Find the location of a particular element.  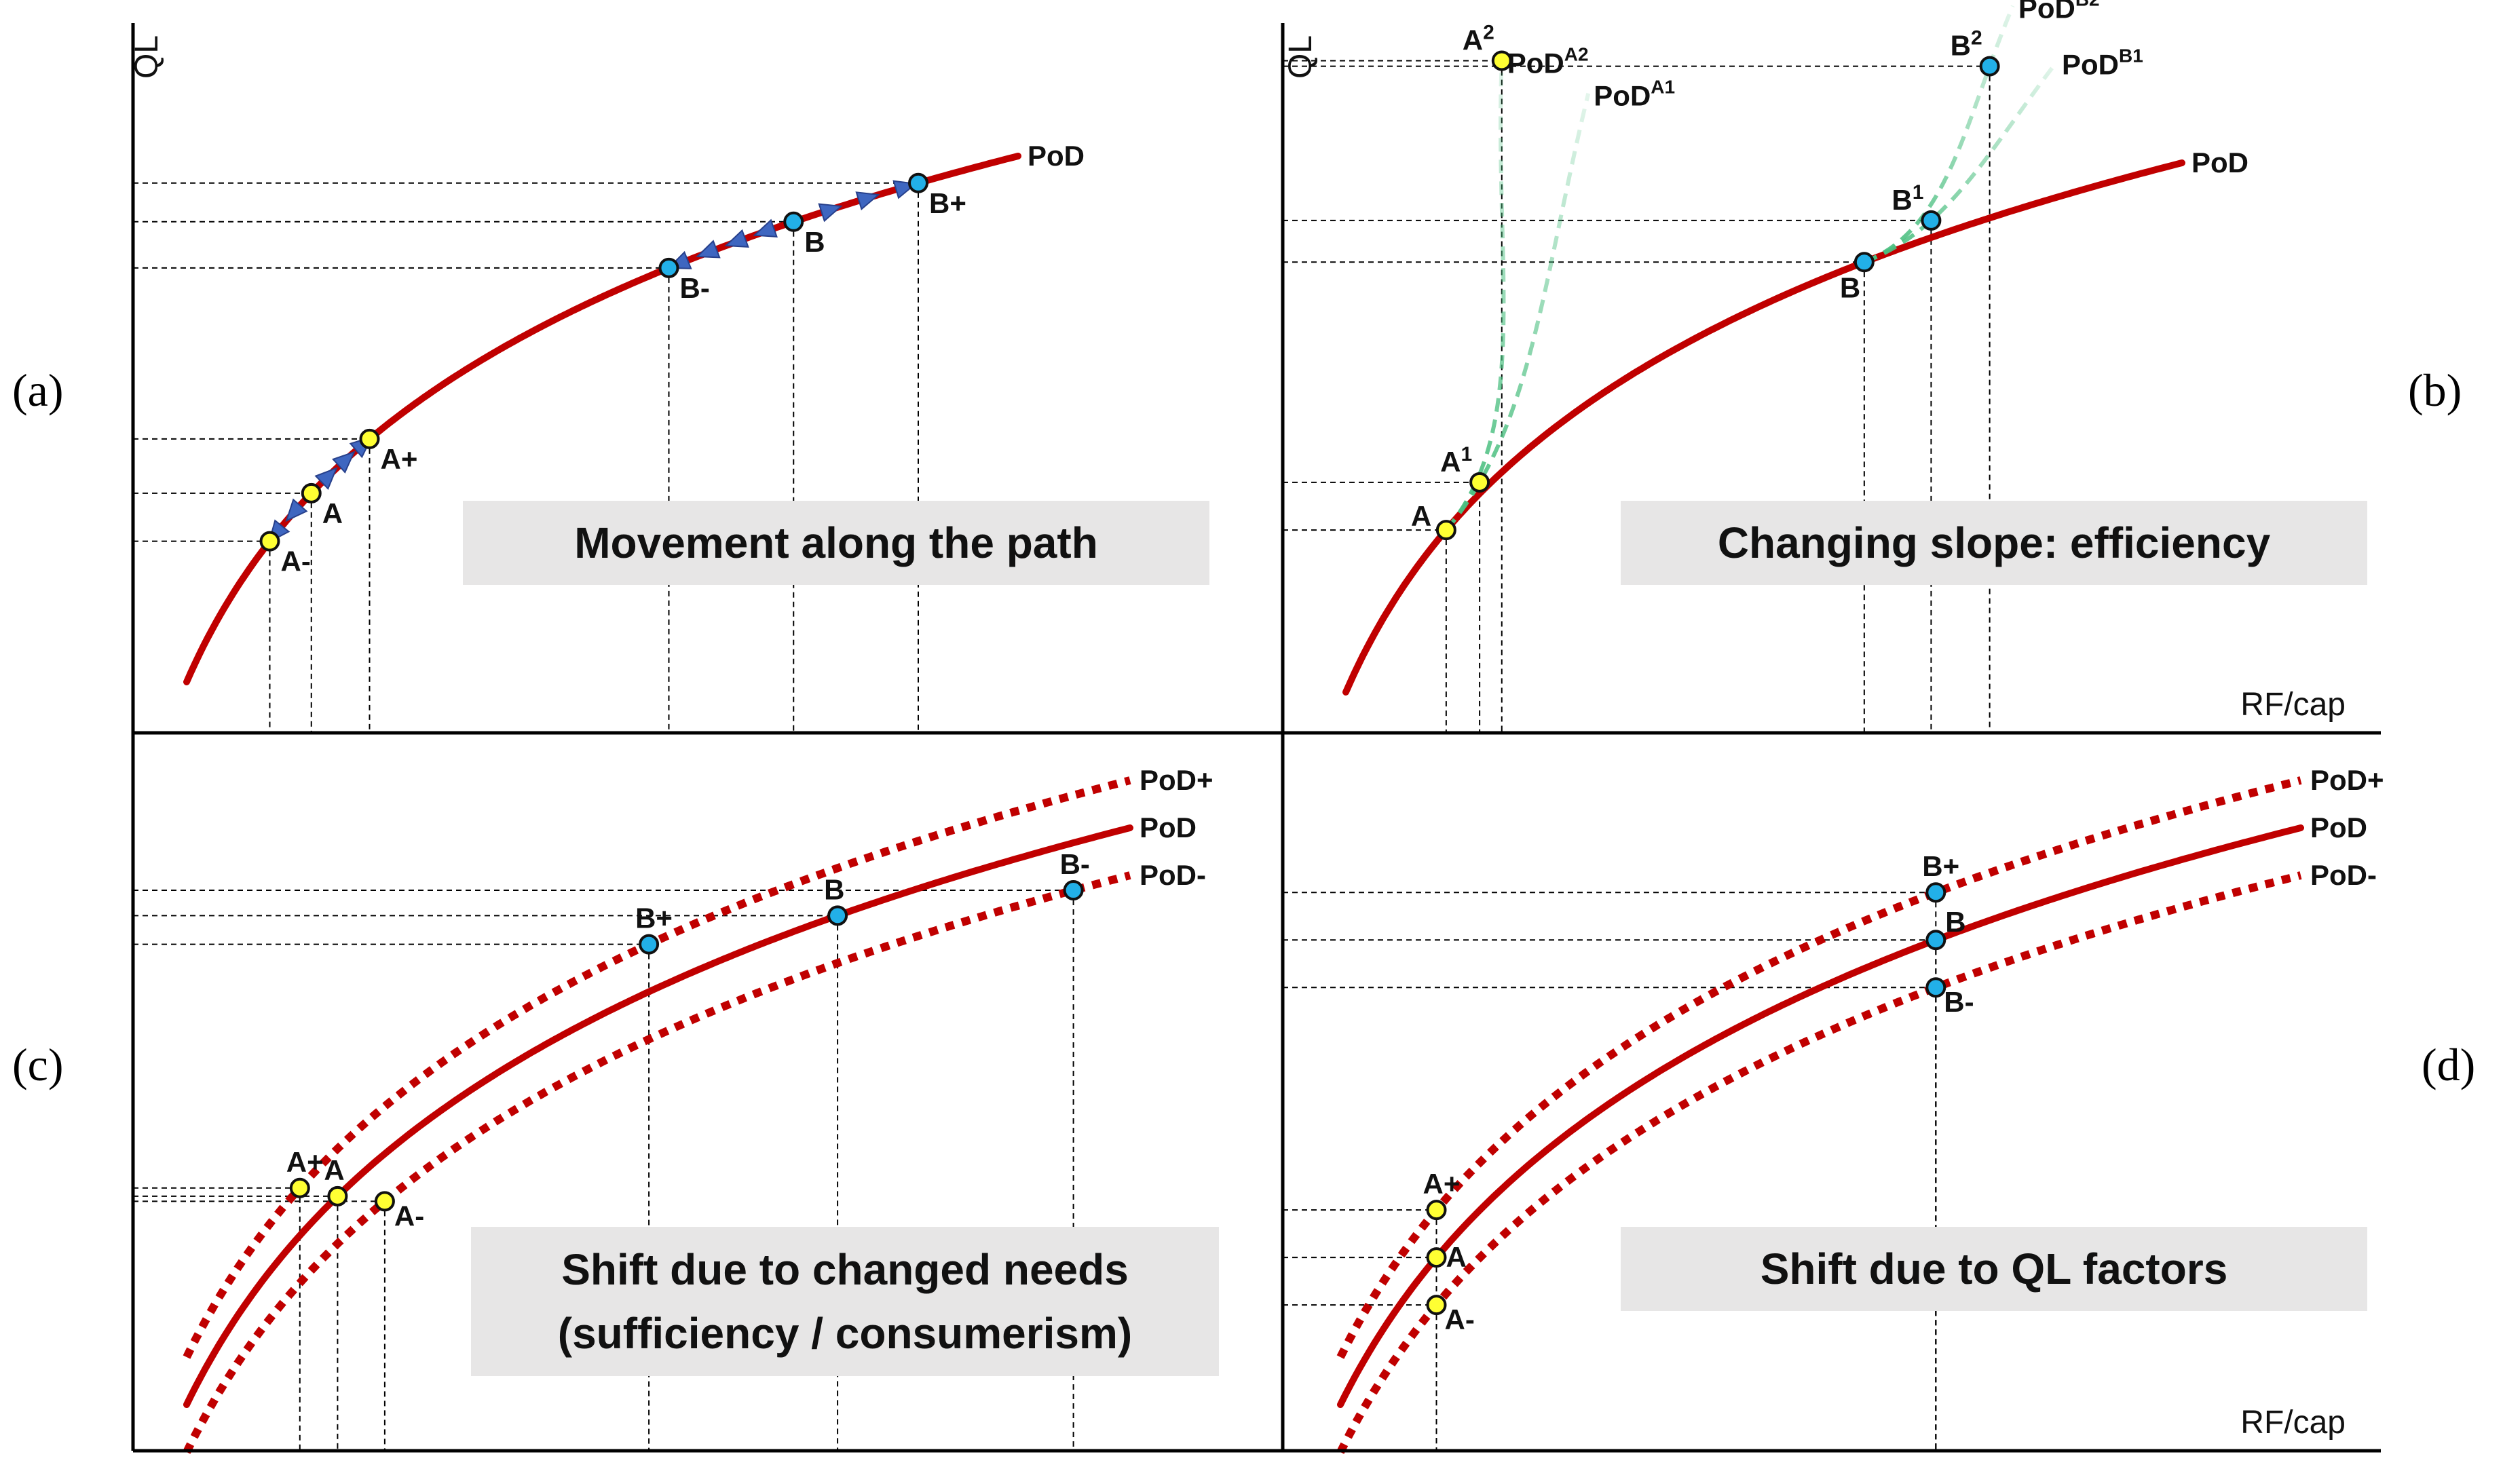

curve-label-c-1: PoD is located at coordinates (1168, 827).